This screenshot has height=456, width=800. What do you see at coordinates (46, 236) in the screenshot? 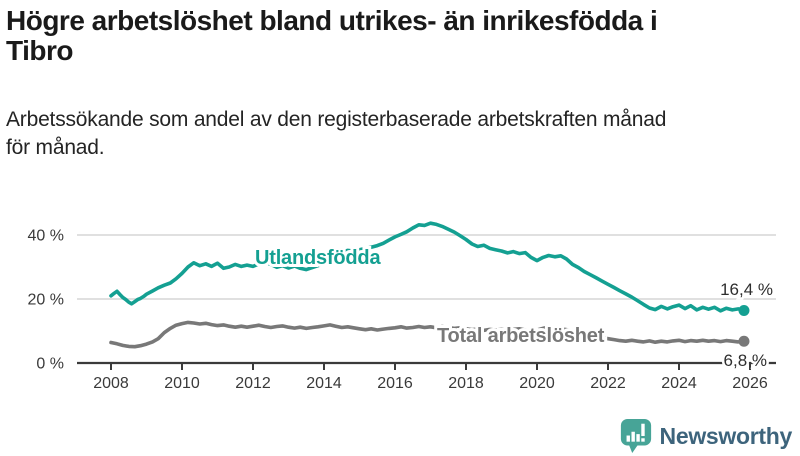
I see `y-tick-label: 40 %` at bounding box center [46, 236].